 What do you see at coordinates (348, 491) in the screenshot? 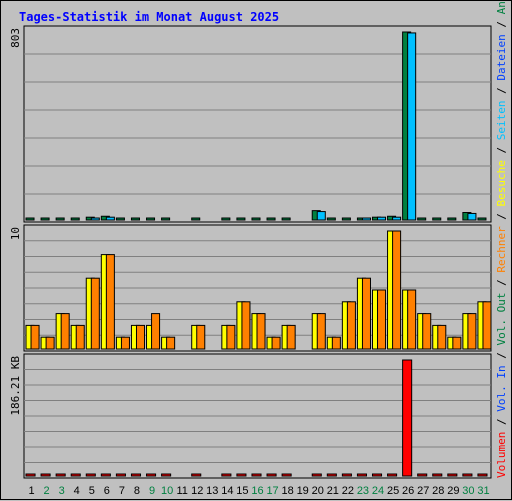
I see `x-tick-label-day-22: 22` at bounding box center [348, 491].